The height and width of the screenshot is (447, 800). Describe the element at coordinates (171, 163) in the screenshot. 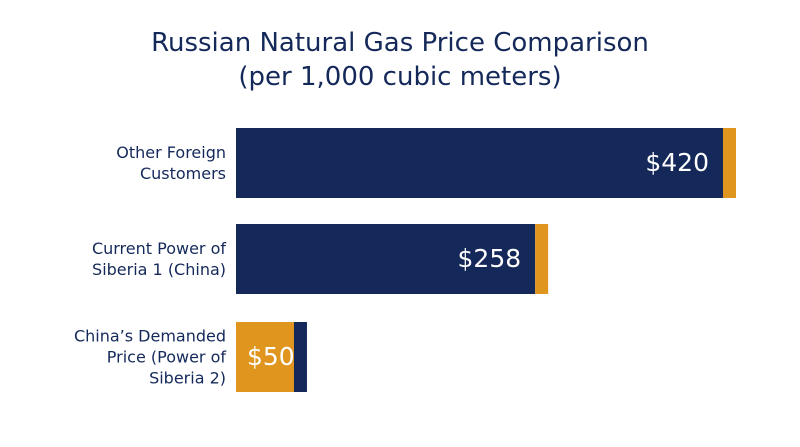

I see `category-label: Other Foreign Customers` at that location.